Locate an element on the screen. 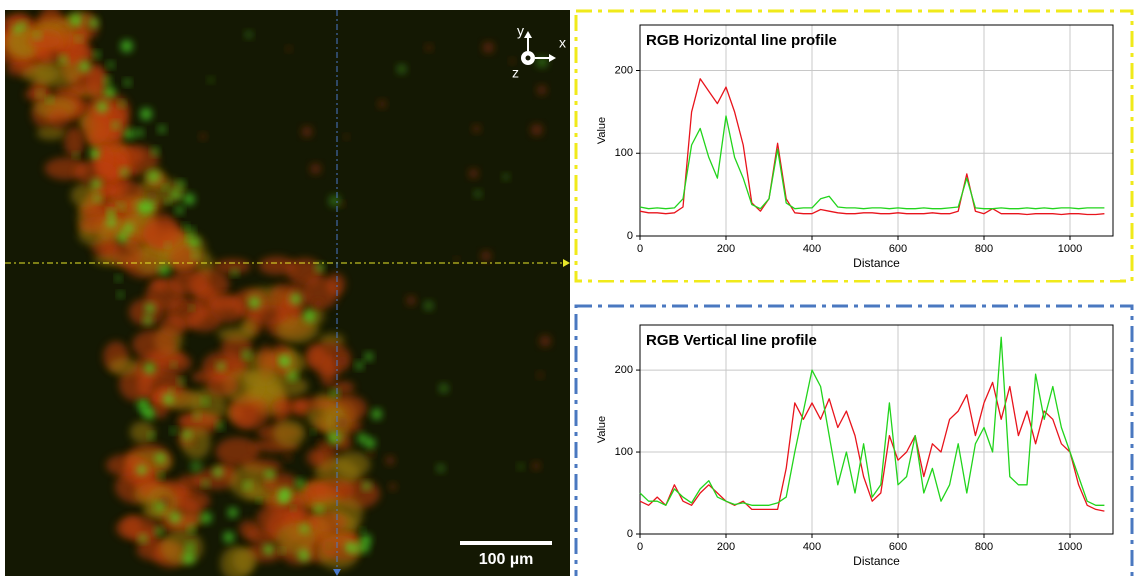  scale-bar-label: 100 µm is located at coordinates (506, 559).